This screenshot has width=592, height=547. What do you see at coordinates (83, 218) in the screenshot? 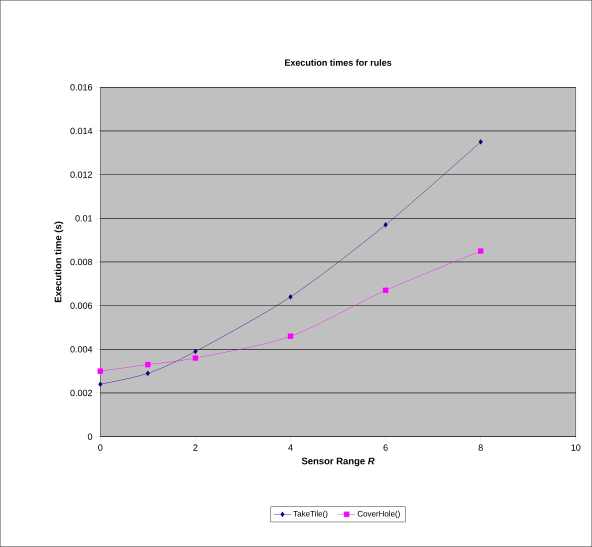
I see `y-tick-label: 0.01` at bounding box center [83, 218].